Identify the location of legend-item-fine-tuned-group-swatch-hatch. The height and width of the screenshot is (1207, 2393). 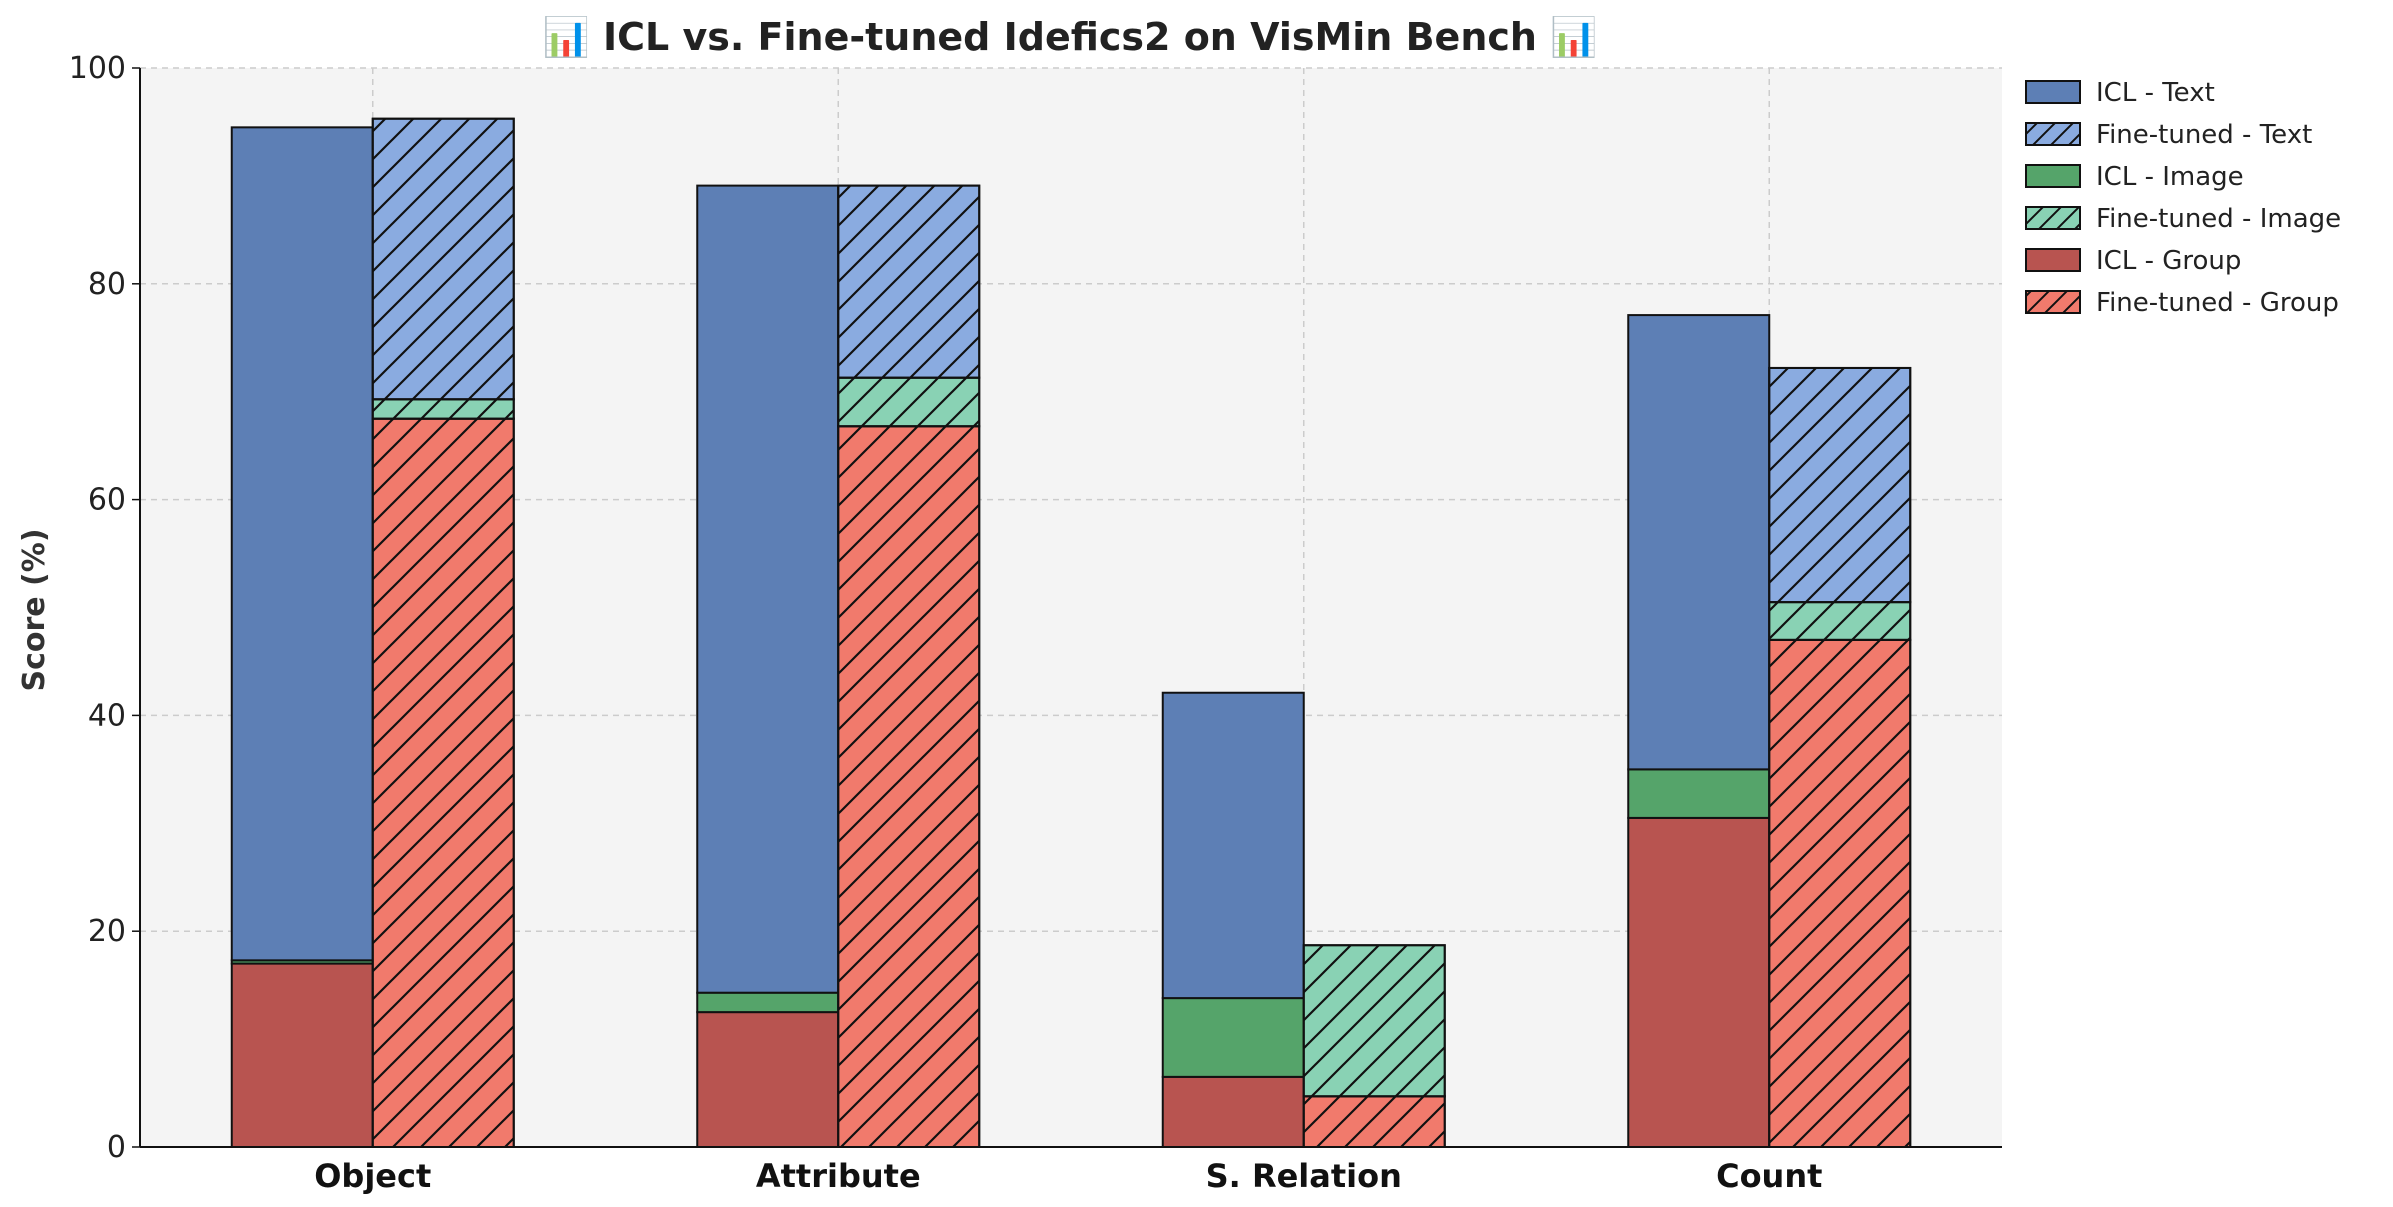
(2053, 302).